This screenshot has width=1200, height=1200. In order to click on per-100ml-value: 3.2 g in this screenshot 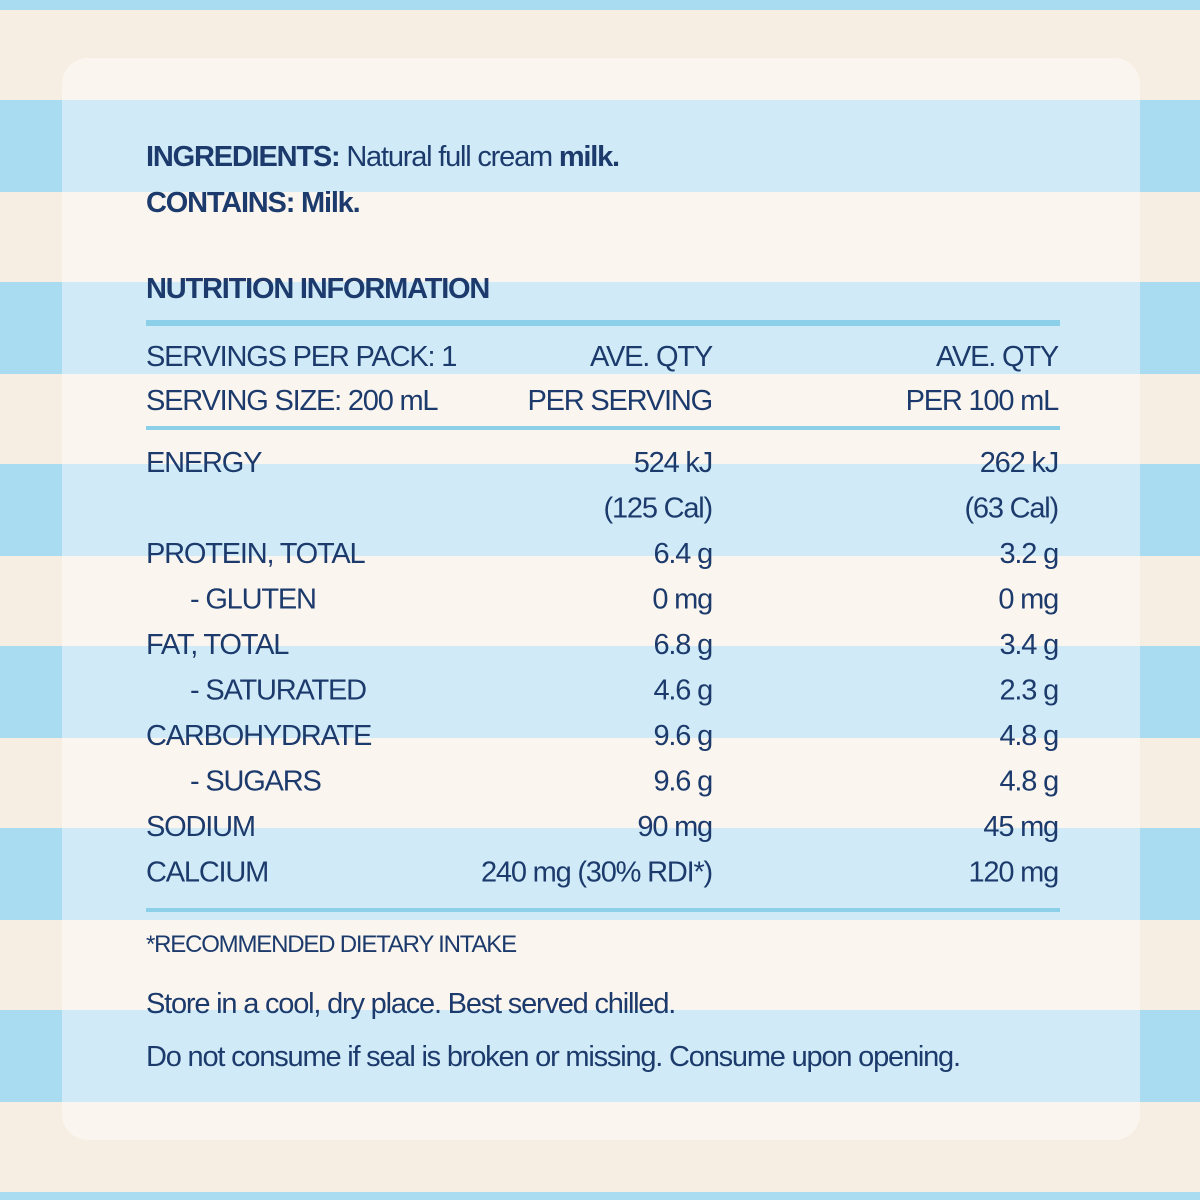, I will do `click(1029, 554)`.